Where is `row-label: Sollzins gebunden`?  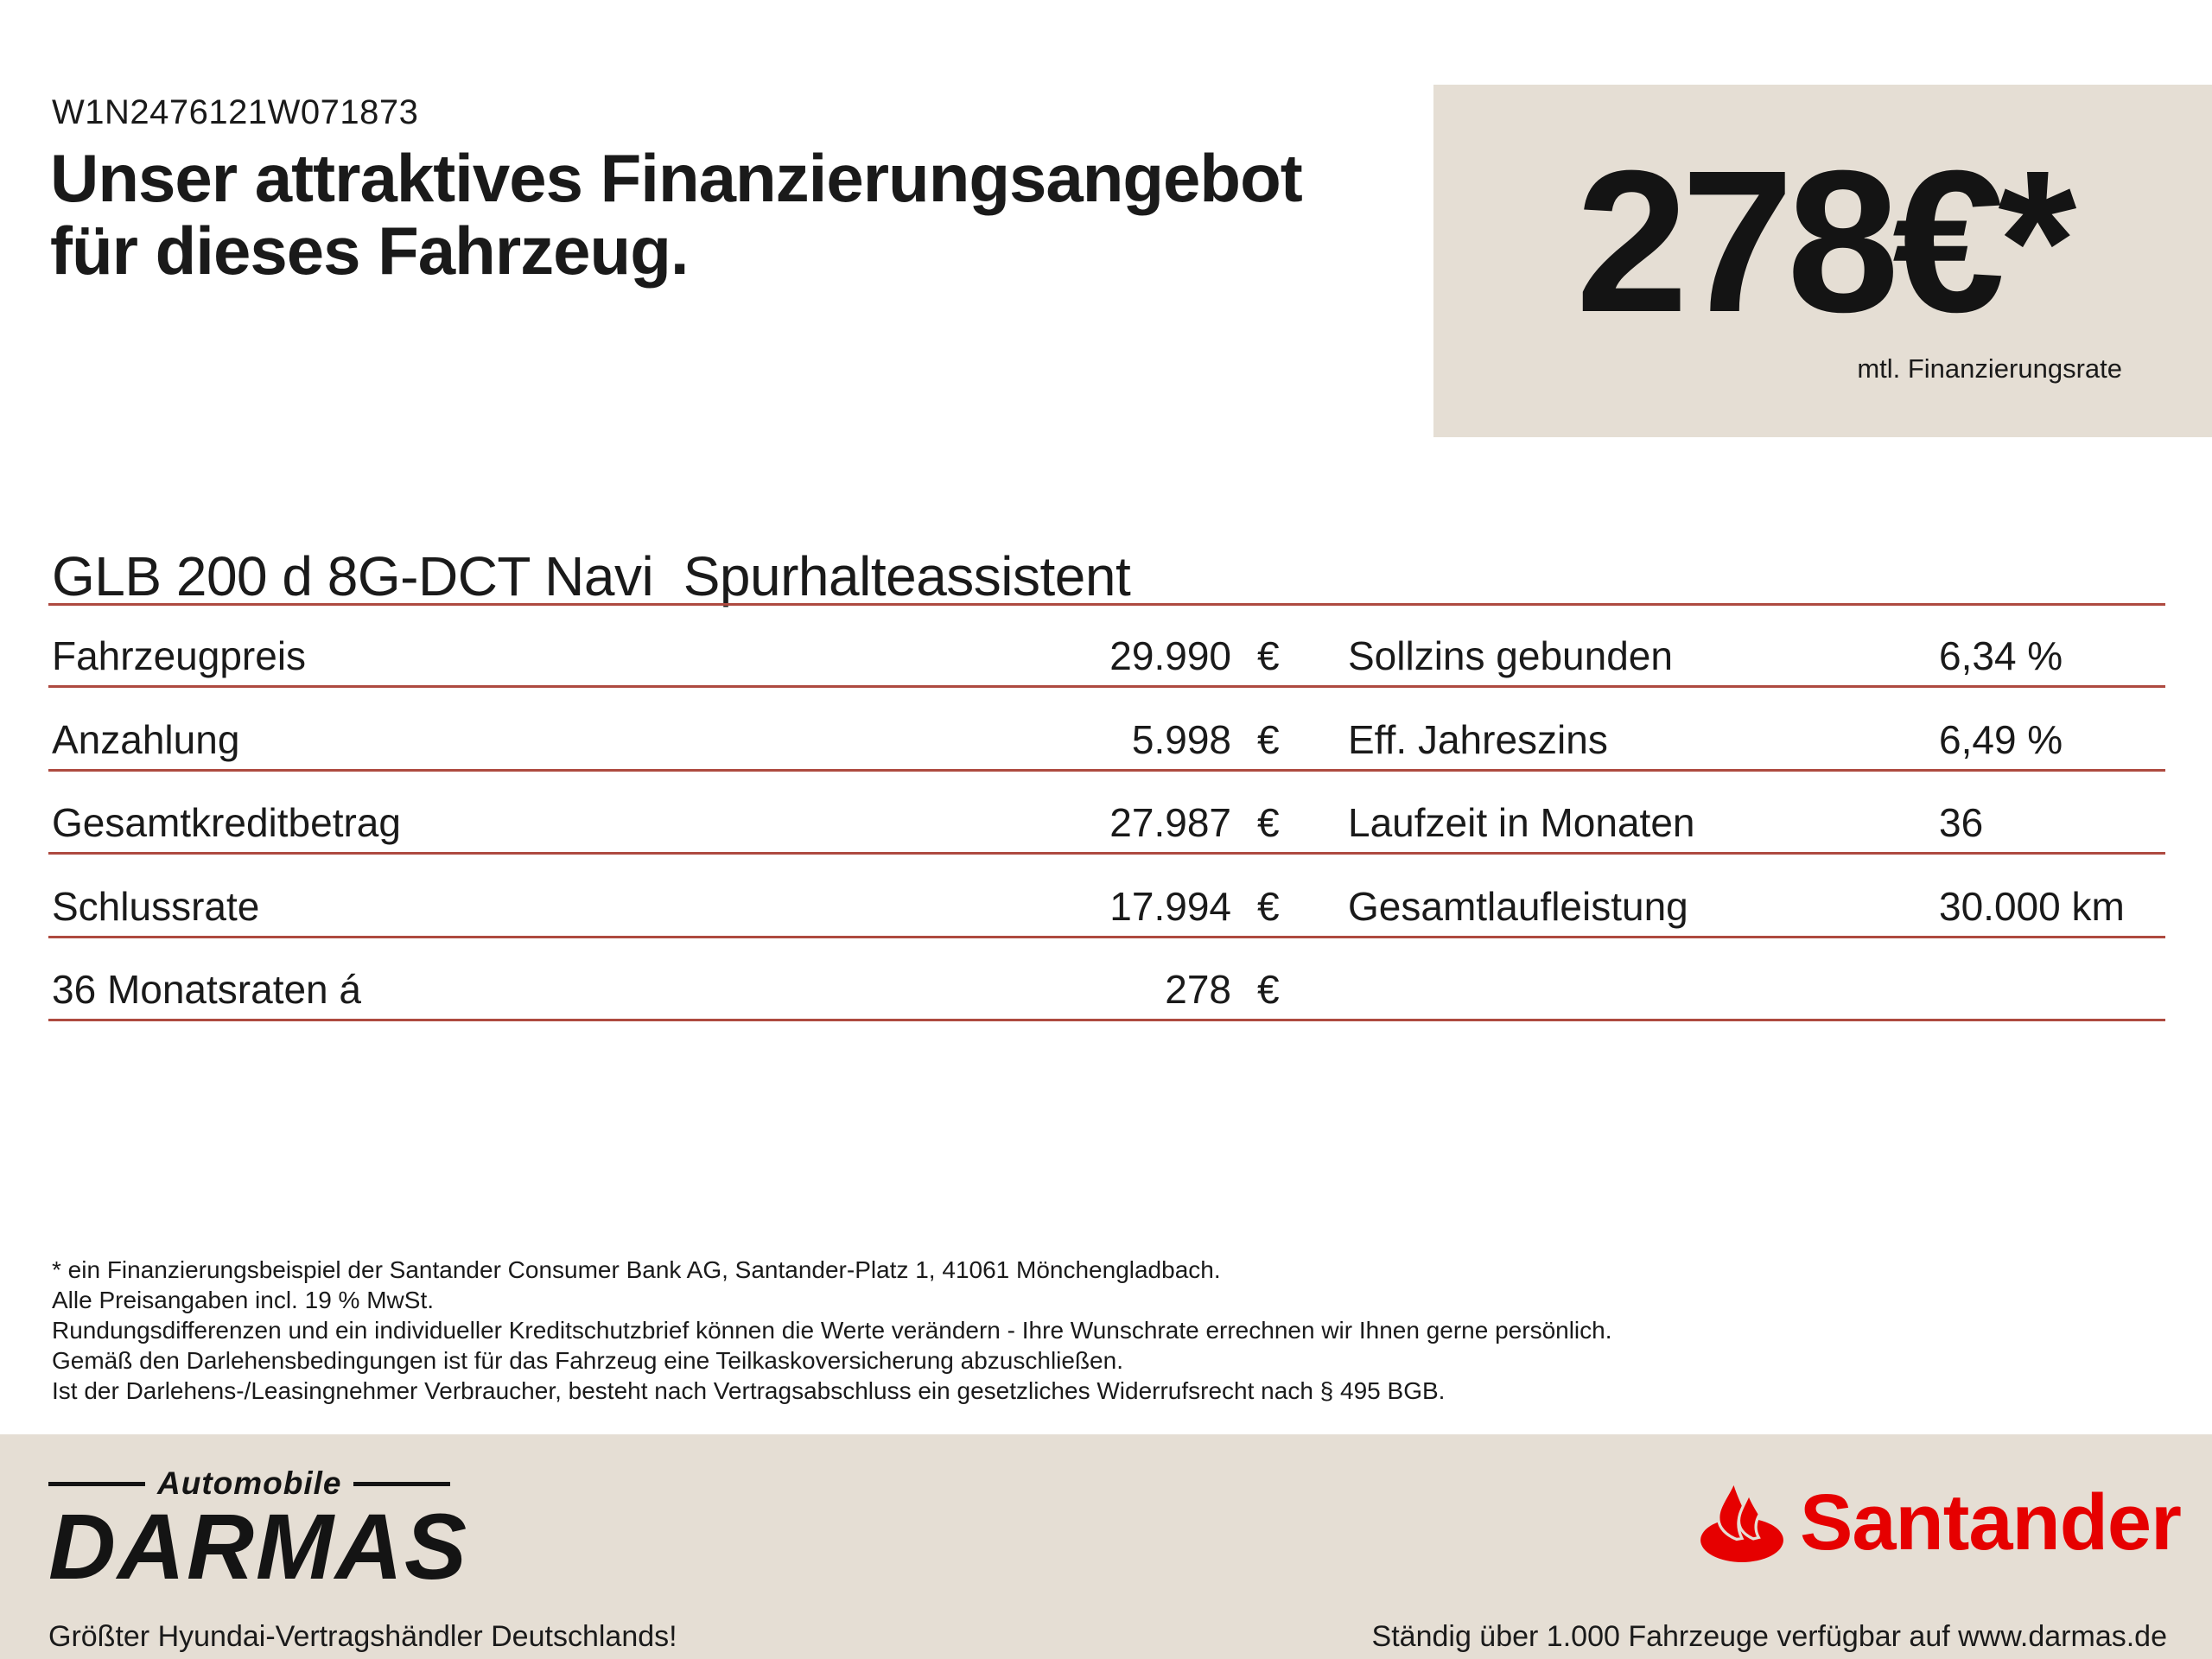
row-label: Sollzins gebunden is located at coordinates (1510, 655).